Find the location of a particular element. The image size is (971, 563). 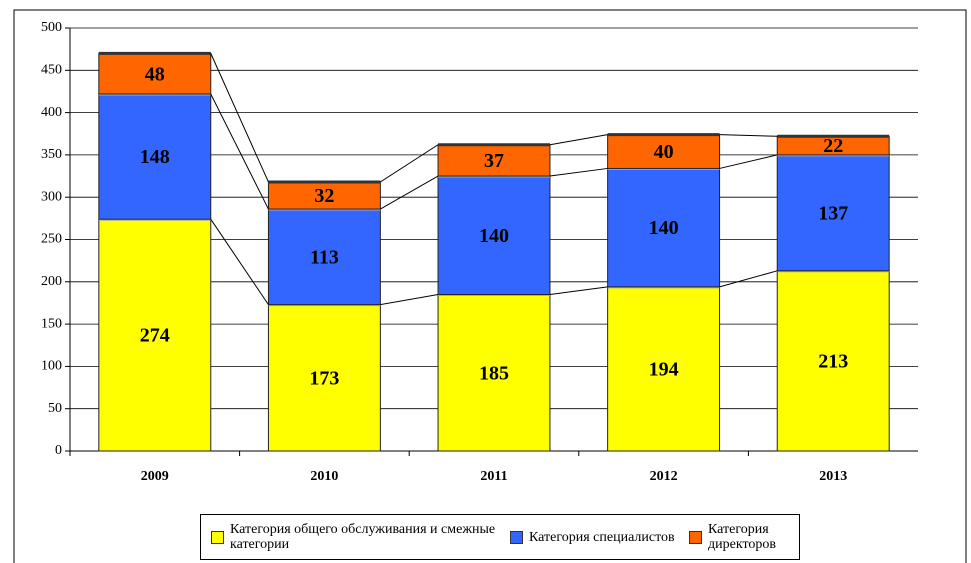

data-label: 194 is located at coordinates (664, 370).